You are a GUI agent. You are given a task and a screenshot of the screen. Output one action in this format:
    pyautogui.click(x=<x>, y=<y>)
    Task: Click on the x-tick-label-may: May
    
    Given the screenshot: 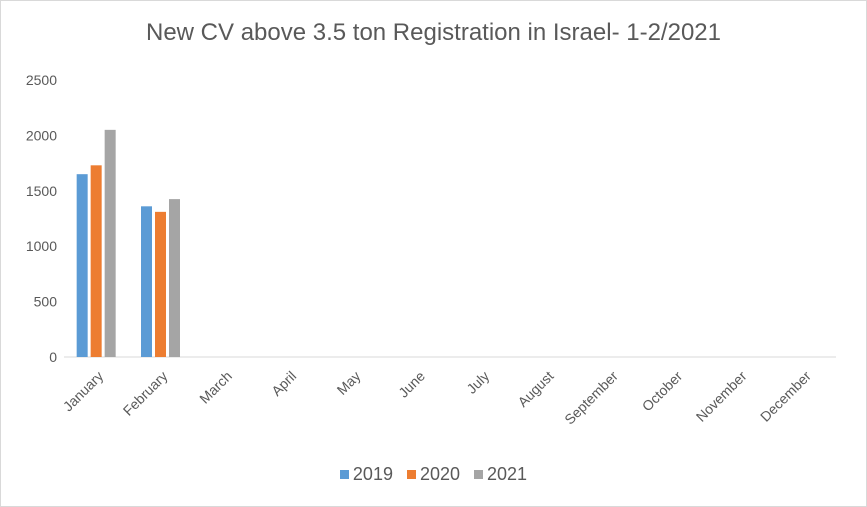 What is the action you would take?
    pyautogui.click(x=349, y=383)
    